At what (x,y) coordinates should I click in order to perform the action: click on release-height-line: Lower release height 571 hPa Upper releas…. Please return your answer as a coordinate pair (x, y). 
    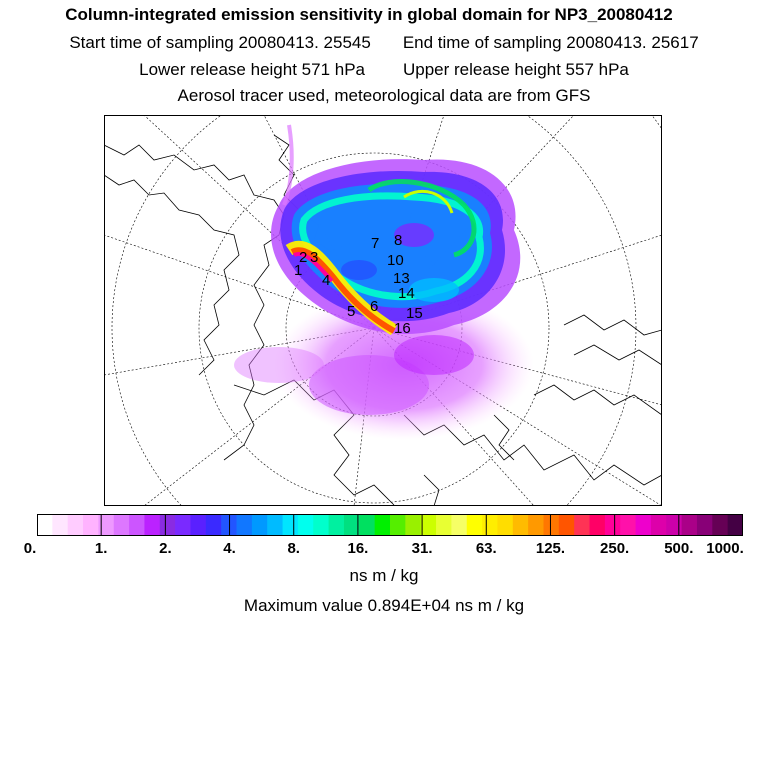
    Looking at the image, I should click on (384, 70).